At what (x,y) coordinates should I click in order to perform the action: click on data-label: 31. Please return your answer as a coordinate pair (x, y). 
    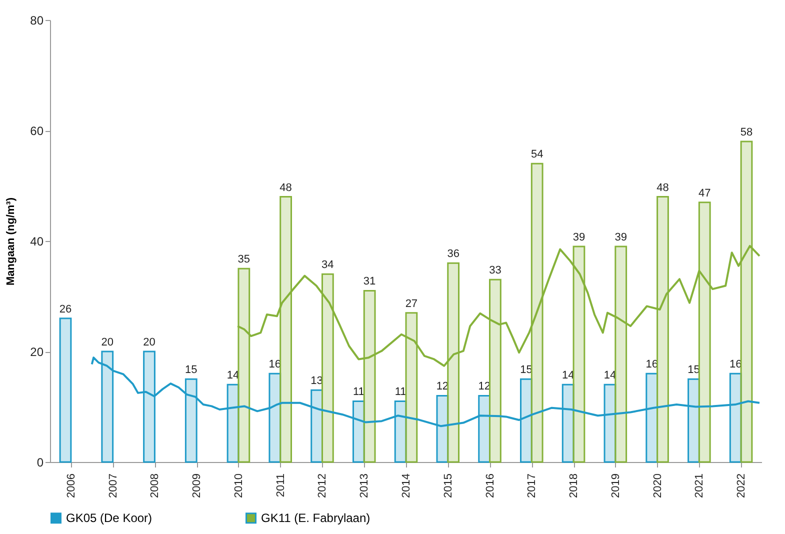
    Looking at the image, I should click on (369, 282).